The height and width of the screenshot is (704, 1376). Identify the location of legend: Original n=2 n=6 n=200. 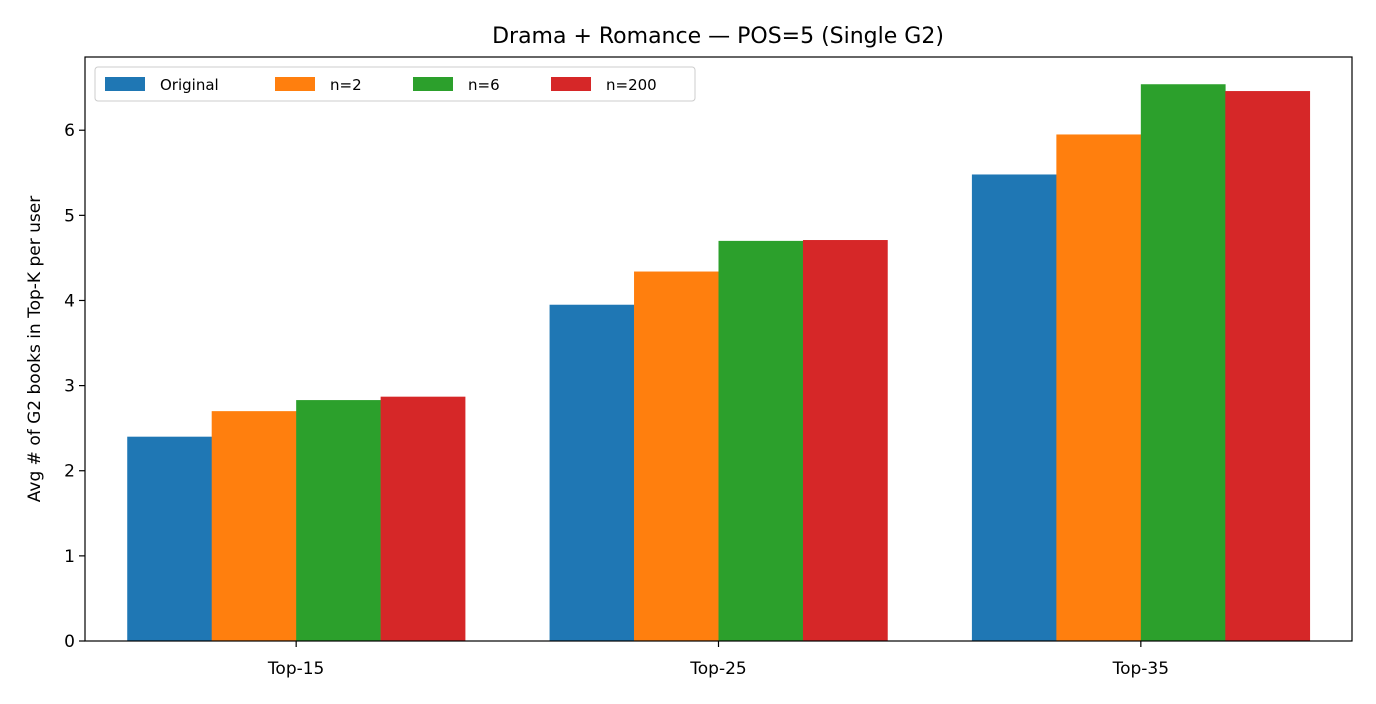
(395, 84).